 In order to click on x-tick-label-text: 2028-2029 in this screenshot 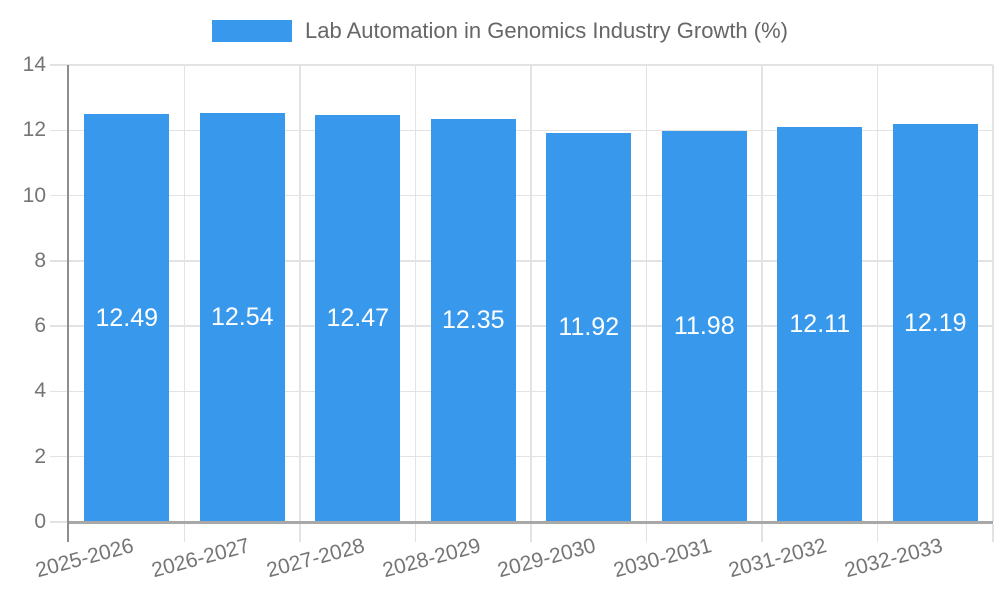, I will do `click(431, 558)`.